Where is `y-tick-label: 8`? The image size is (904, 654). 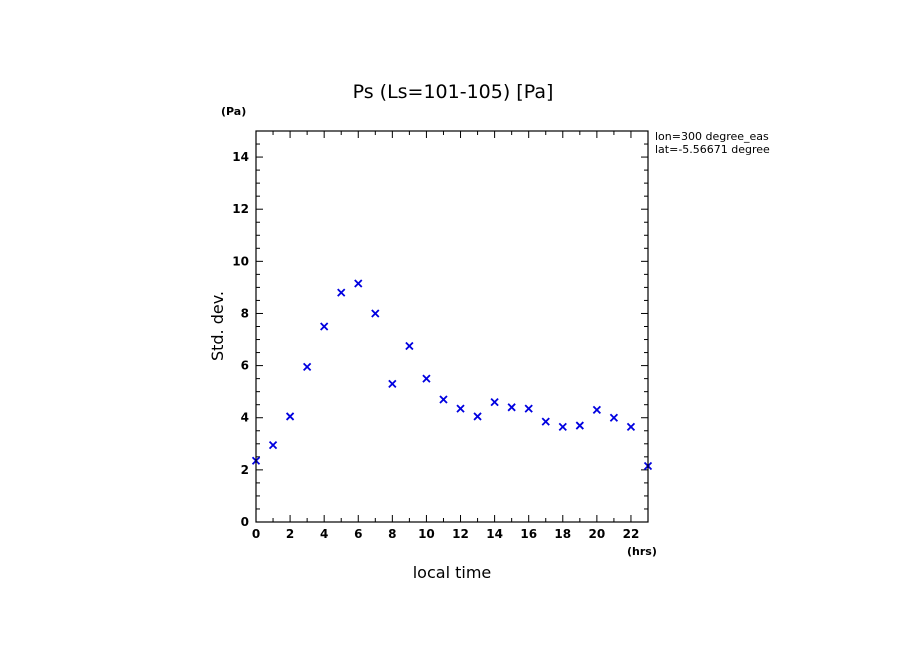
y-tick-label: 8 is located at coordinates (245, 313).